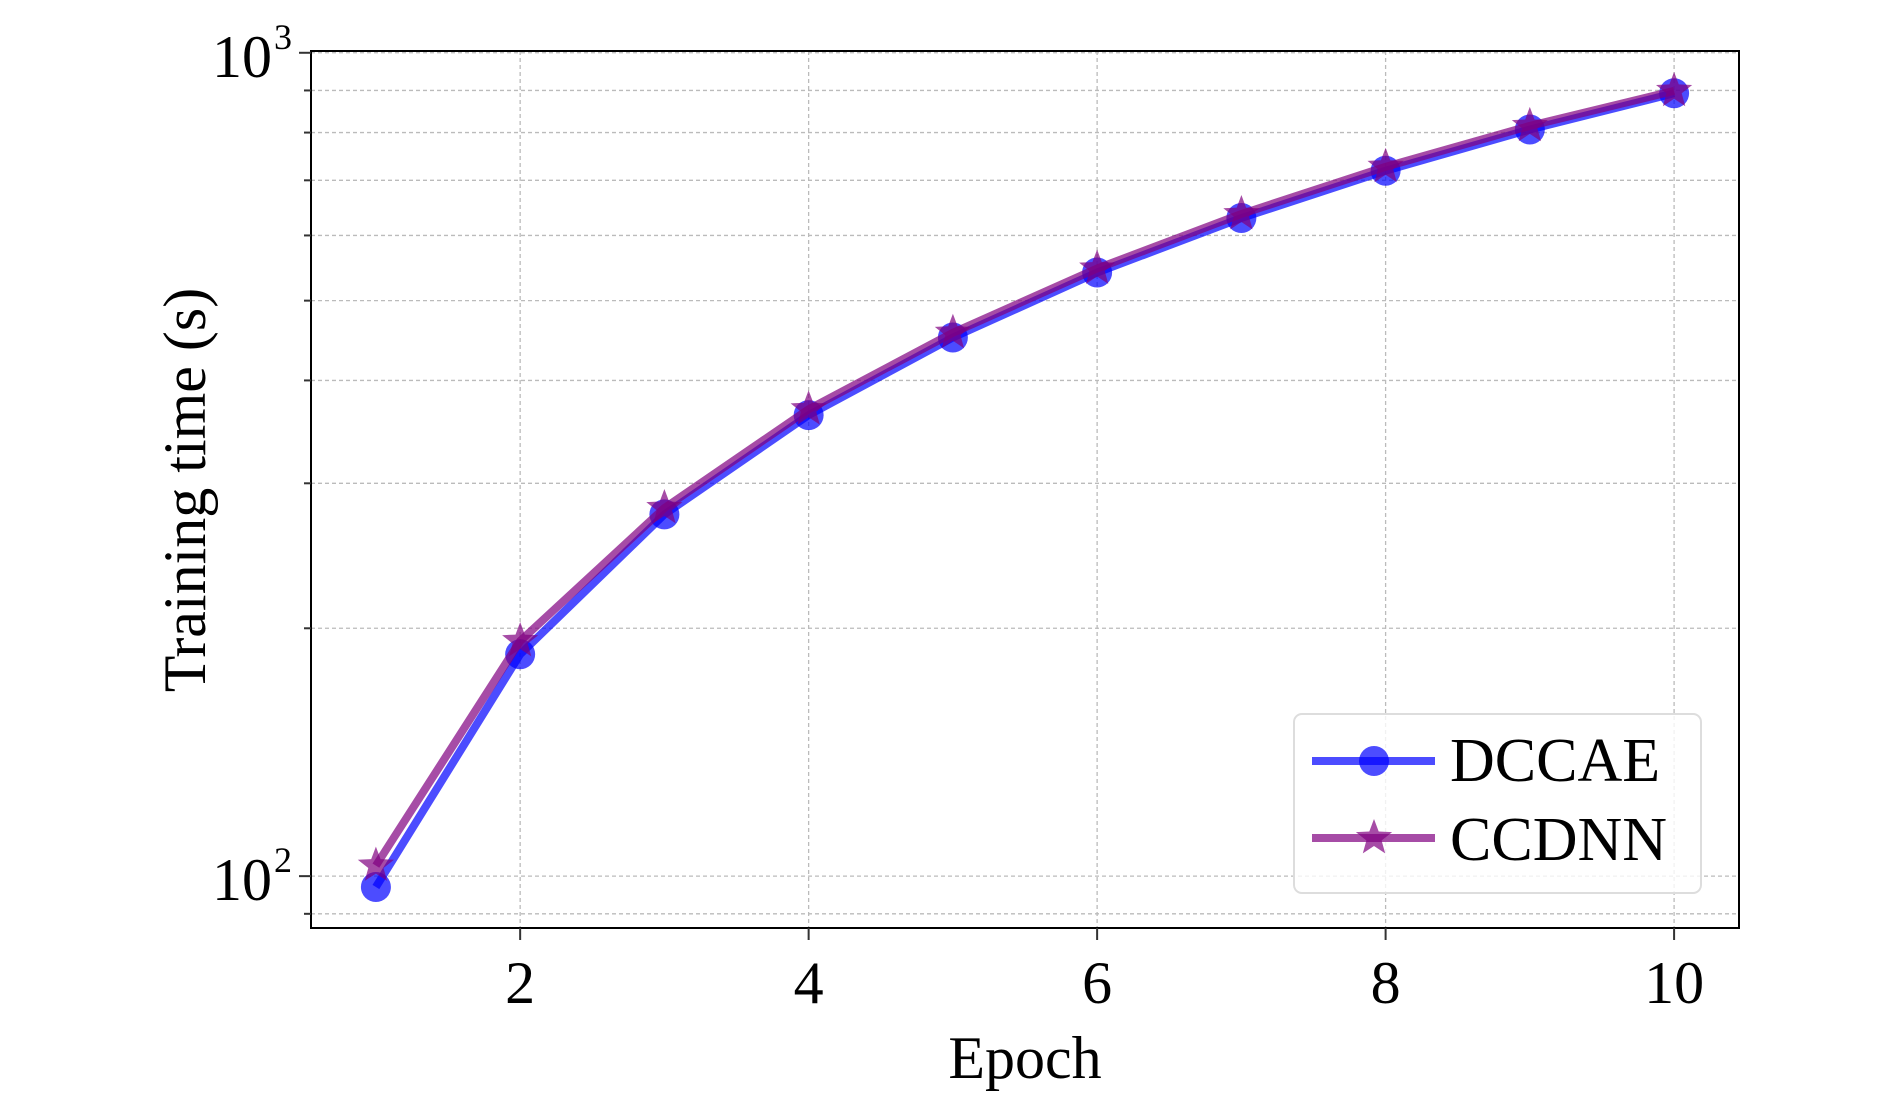  I want to click on legend-label-ccdnn: CCDNN, so click(1558, 840).